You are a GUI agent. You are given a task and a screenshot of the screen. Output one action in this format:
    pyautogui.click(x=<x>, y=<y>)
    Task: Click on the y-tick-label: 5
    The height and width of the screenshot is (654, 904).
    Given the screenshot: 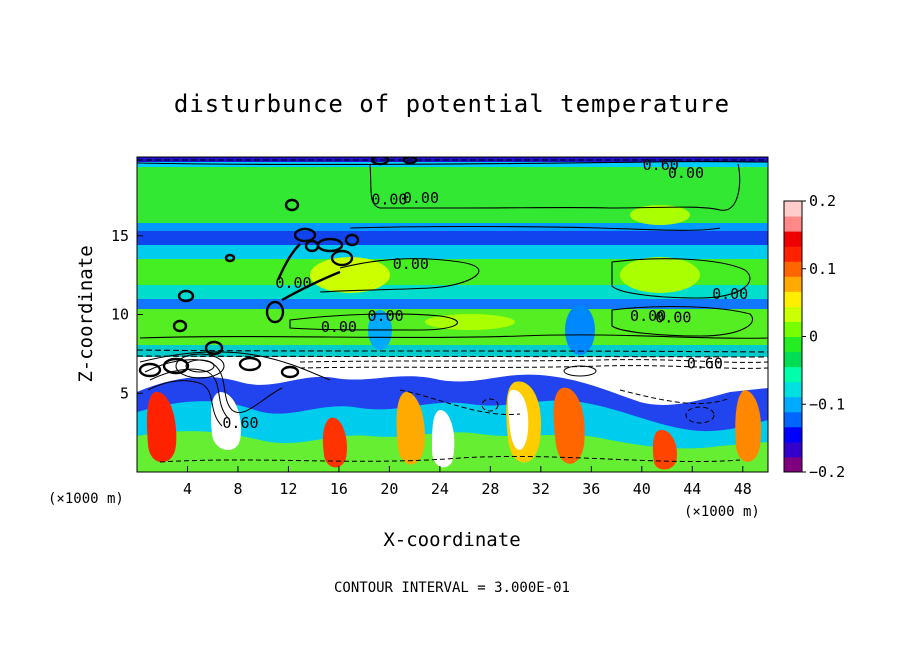 What is the action you would take?
    pyautogui.click(x=124, y=393)
    